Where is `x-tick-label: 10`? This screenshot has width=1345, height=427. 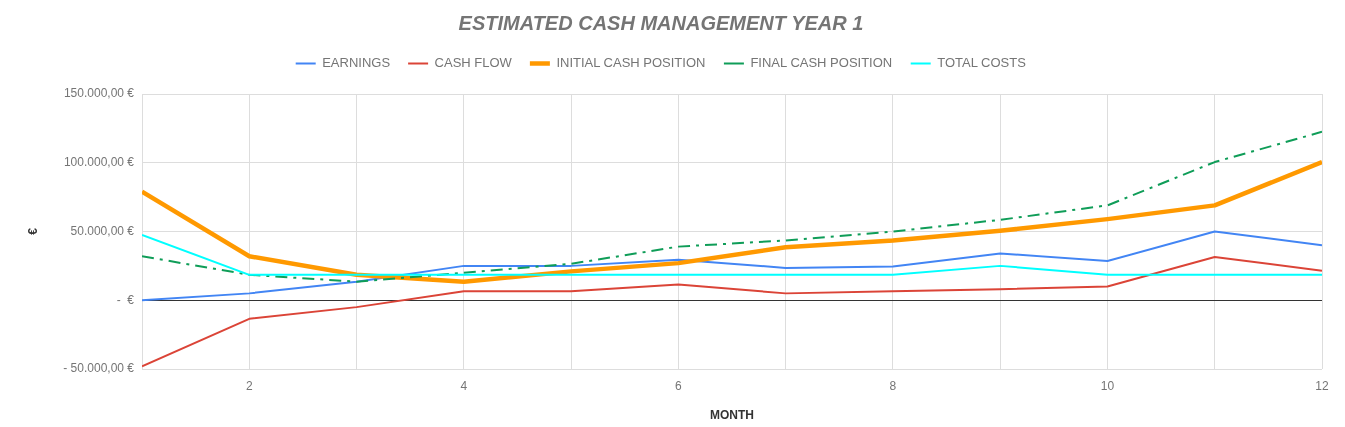 x-tick-label: 10 is located at coordinates (1107, 385).